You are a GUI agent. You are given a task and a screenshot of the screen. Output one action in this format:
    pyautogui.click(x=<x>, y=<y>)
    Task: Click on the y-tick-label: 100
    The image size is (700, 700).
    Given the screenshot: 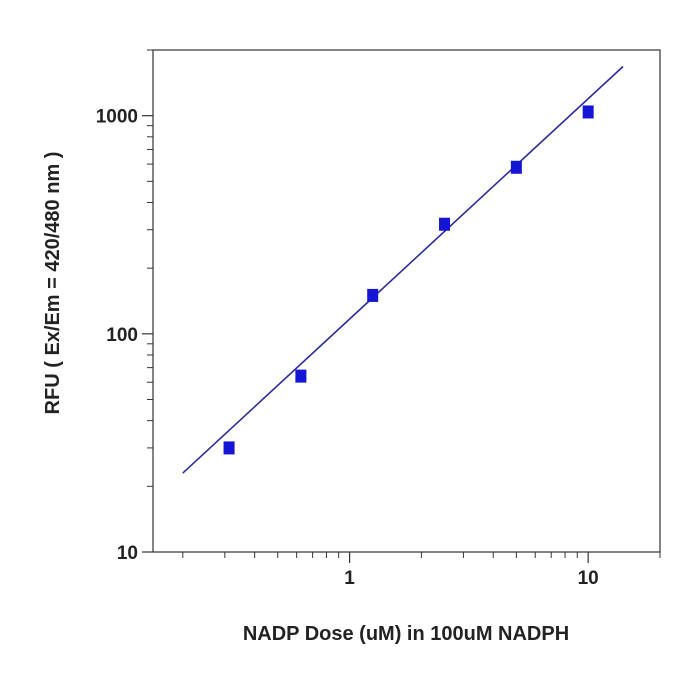 What is the action you would take?
    pyautogui.click(x=122, y=335)
    